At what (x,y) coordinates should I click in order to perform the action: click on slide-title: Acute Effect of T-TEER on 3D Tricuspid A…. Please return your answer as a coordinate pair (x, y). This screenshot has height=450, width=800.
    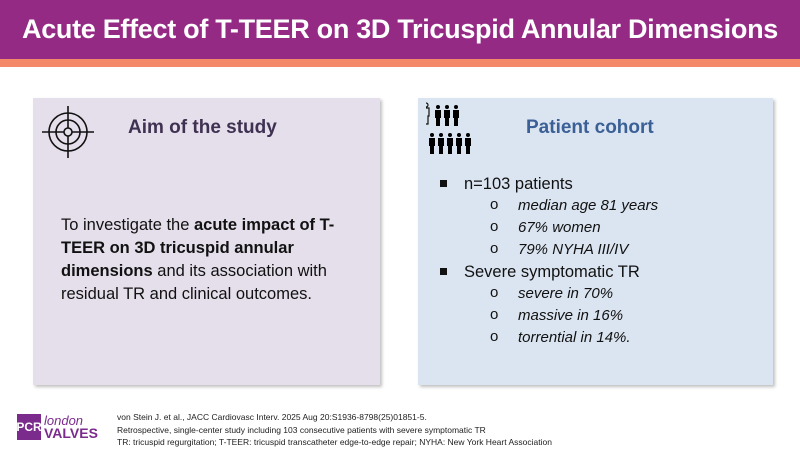
    Looking at the image, I should click on (400, 29).